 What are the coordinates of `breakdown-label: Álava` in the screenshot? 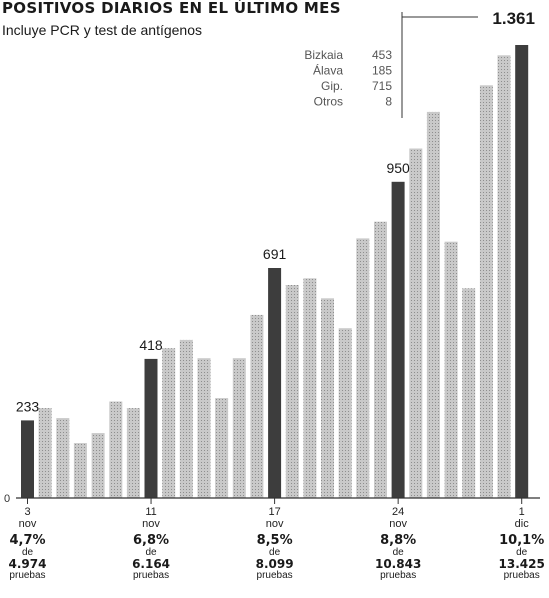 It's located at (328, 70).